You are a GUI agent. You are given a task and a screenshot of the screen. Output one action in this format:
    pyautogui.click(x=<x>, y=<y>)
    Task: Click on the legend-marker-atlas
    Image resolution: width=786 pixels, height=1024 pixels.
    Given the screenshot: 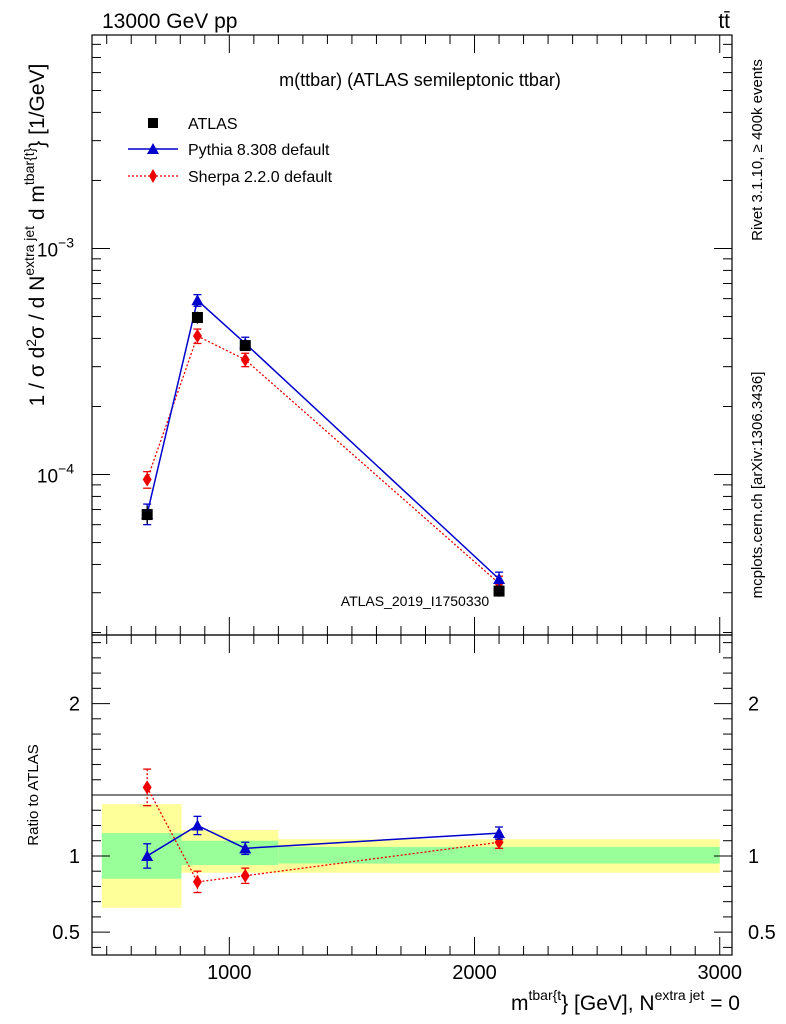 What is the action you would take?
    pyautogui.click(x=153, y=123)
    